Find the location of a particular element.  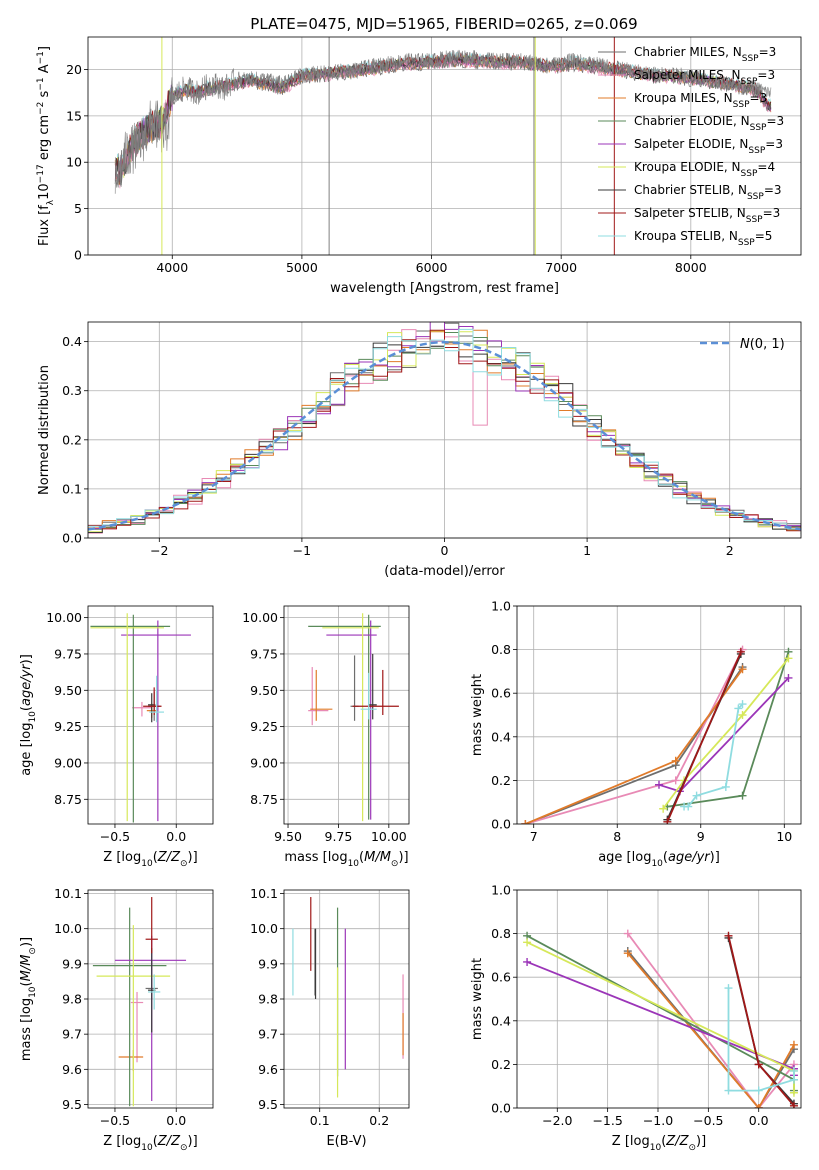

y-axis-label: age [log10(age/yr)] is located at coordinates (28, 715).